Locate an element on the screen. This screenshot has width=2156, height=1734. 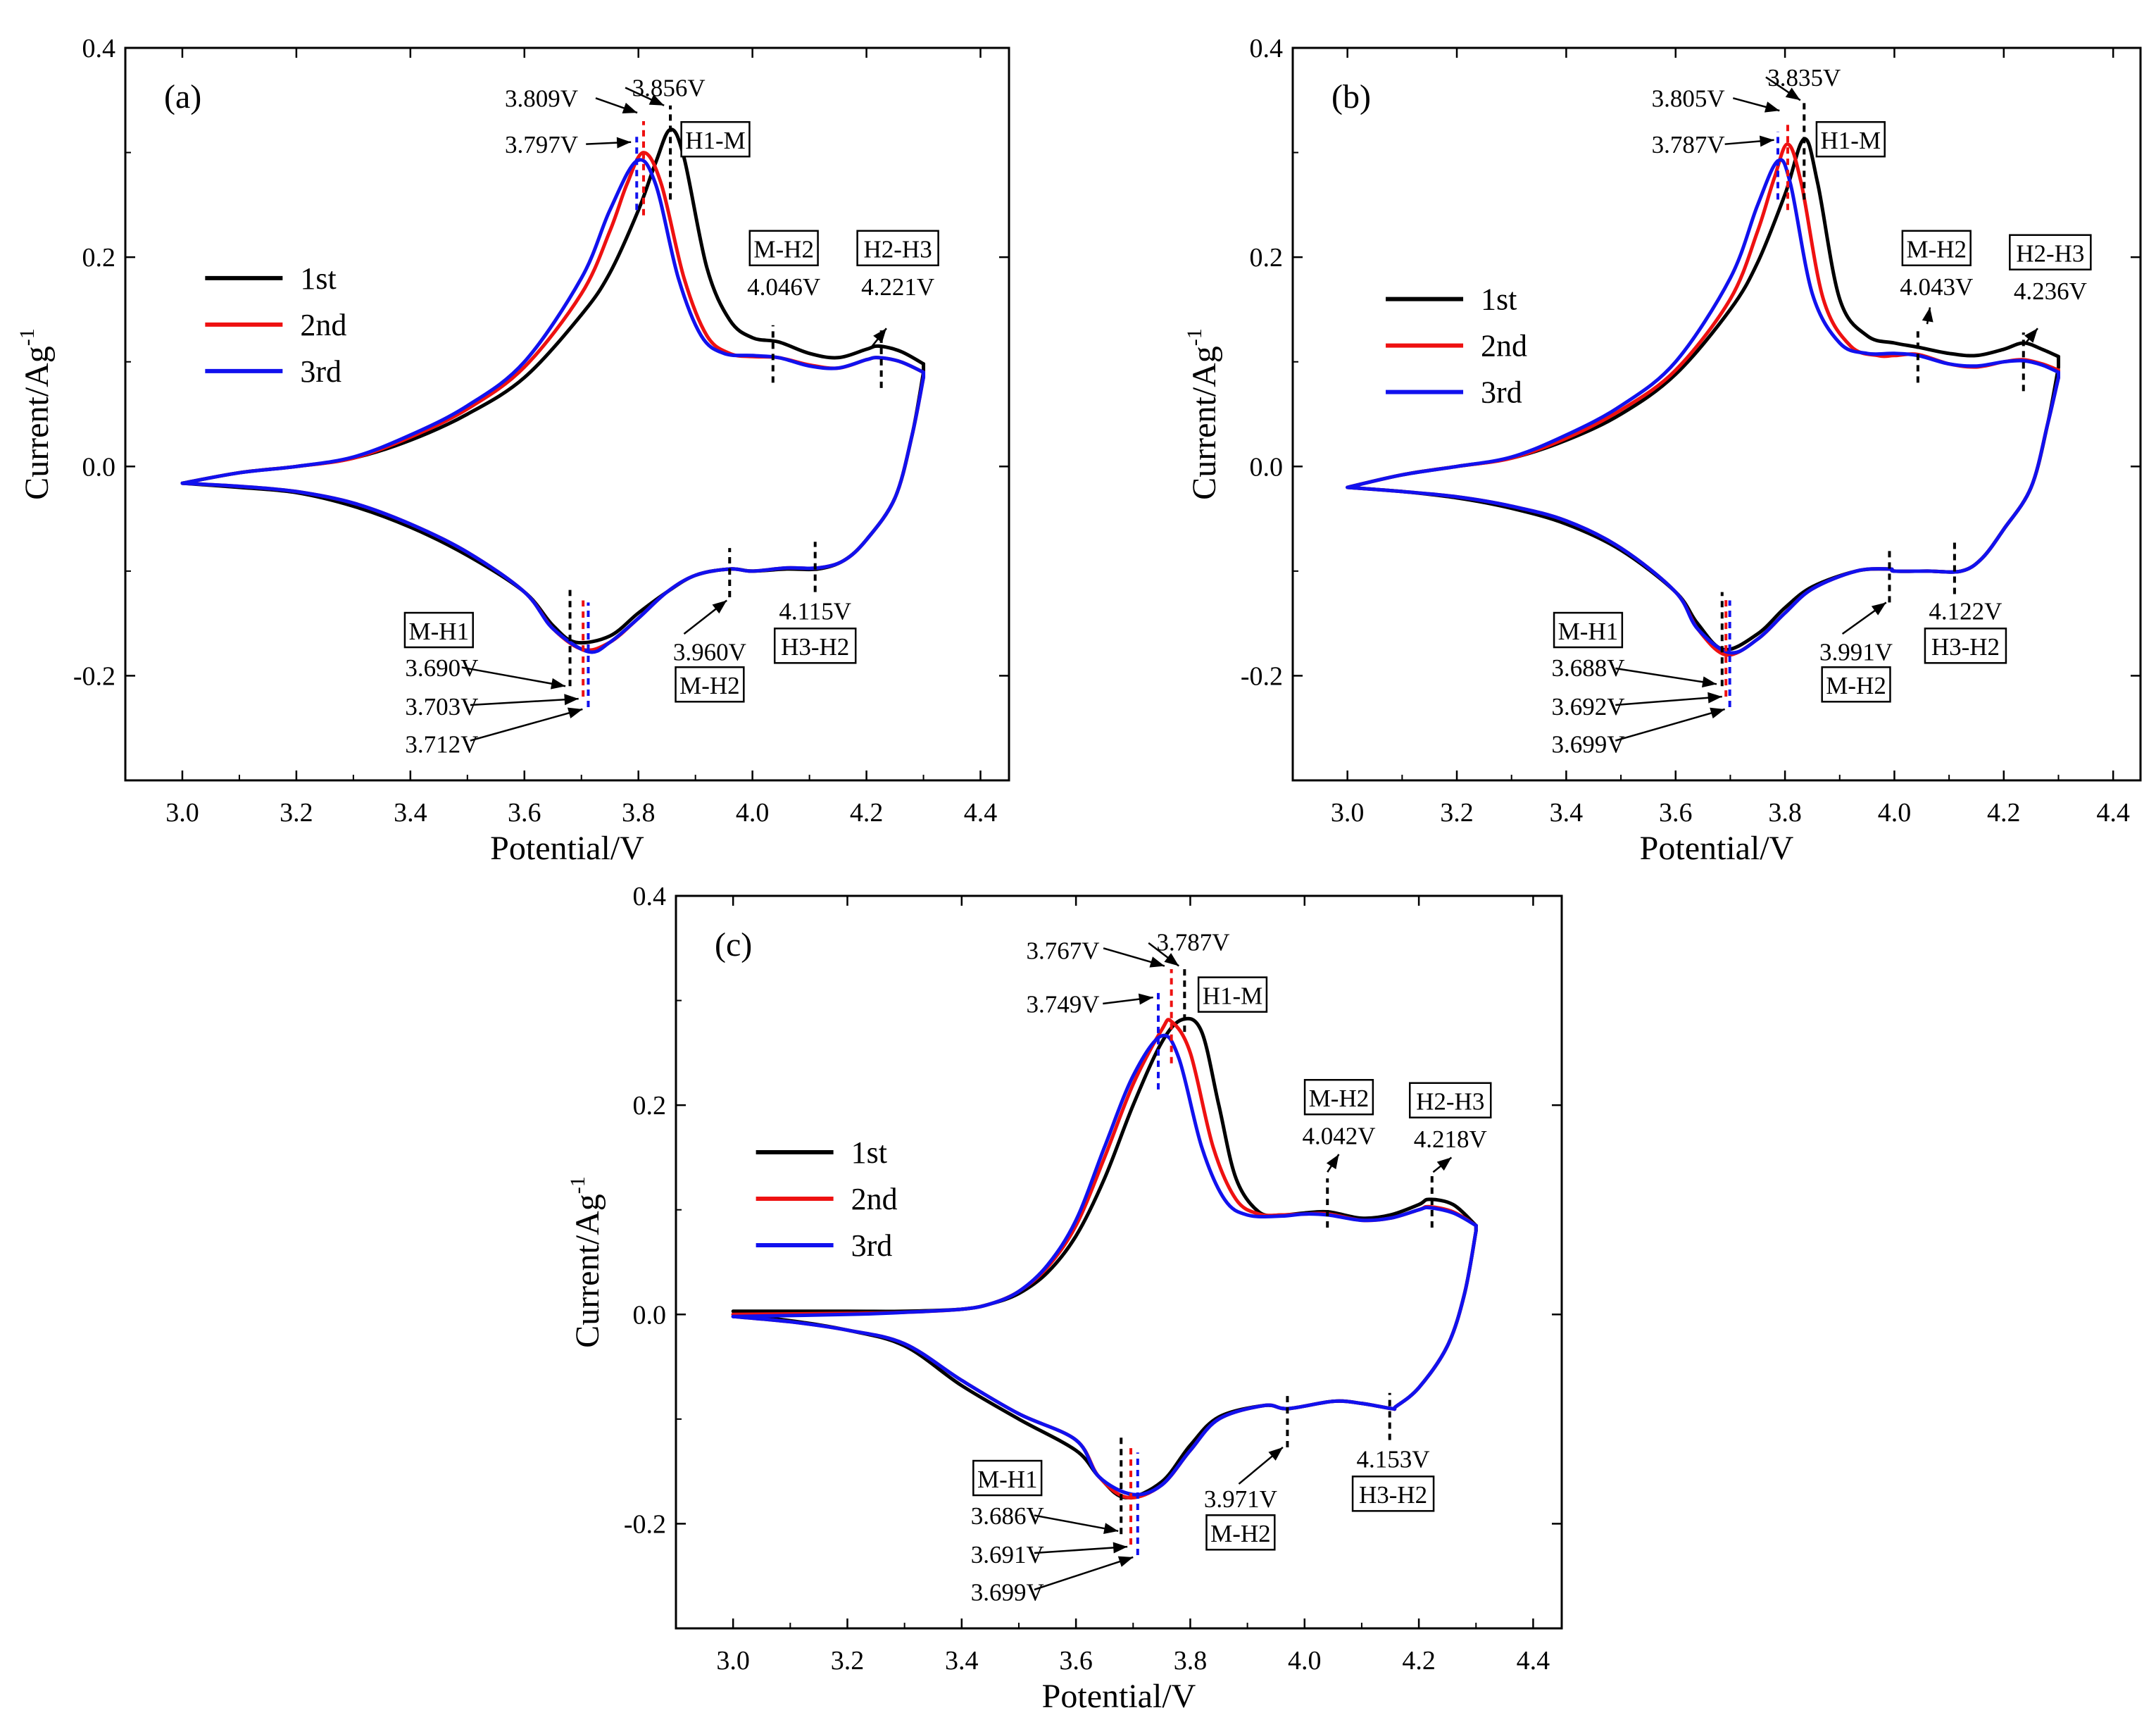
peak-potential-label: 3.712V is located at coordinates (441, 744).